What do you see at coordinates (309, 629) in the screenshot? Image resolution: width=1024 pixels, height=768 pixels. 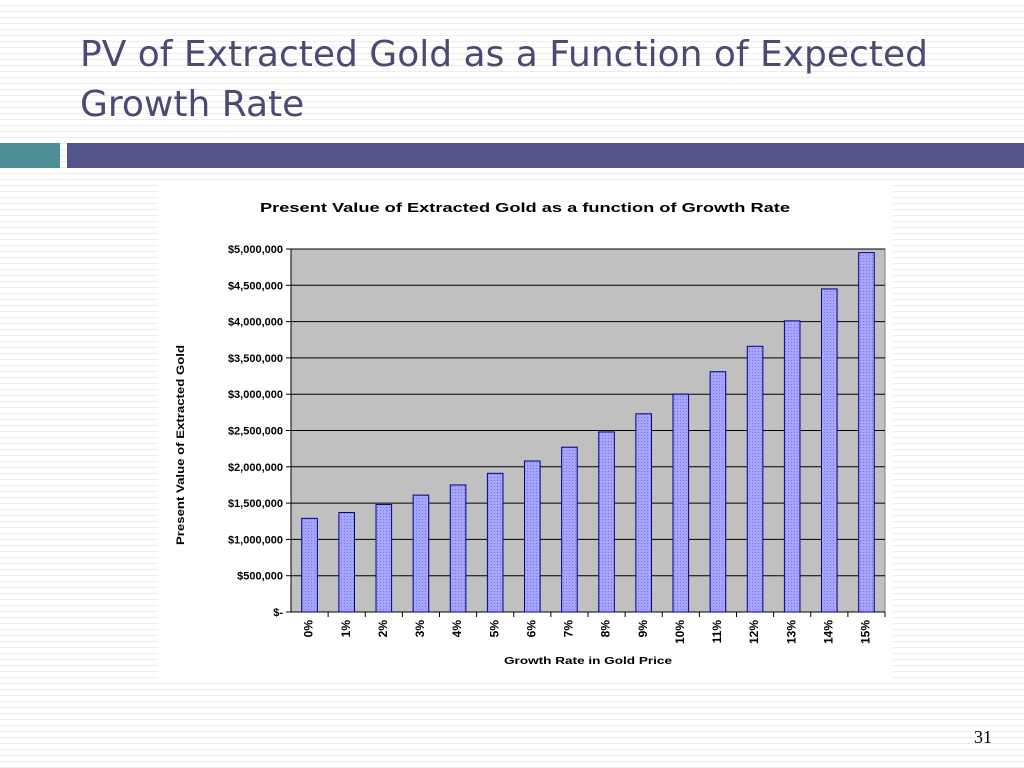 I see `x-tick-label: 0%` at bounding box center [309, 629].